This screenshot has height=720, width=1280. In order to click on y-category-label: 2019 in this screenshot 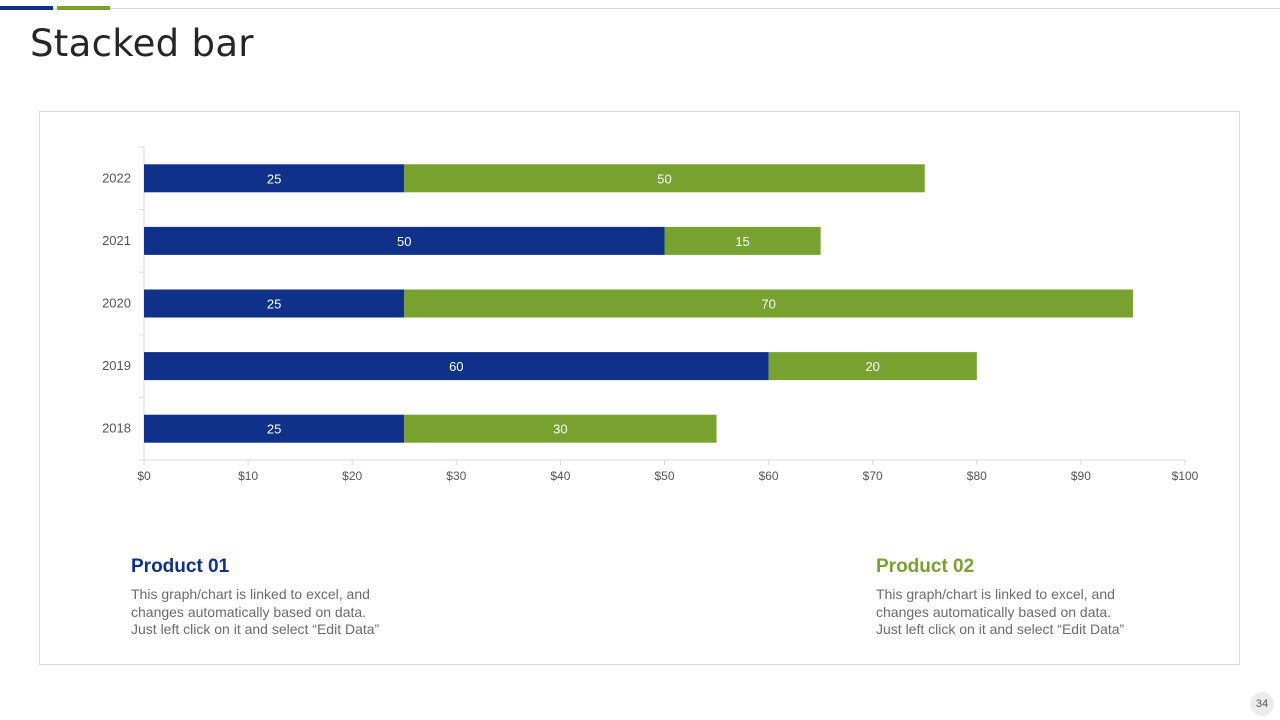, I will do `click(116, 365)`.